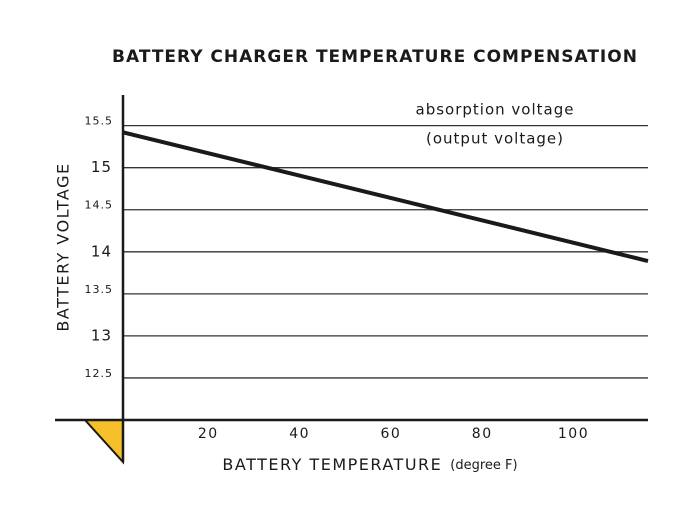  Describe the element at coordinates (101, 335) in the screenshot. I see `y-tick-label: 13` at that location.